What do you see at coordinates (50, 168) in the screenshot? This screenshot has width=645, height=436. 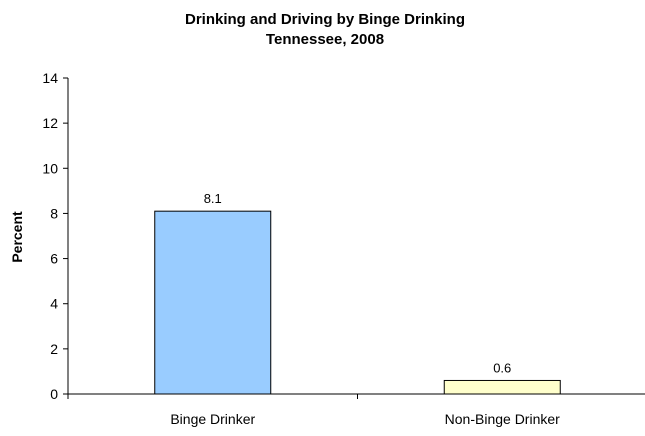 I see `y-tick-label: 10` at bounding box center [50, 168].